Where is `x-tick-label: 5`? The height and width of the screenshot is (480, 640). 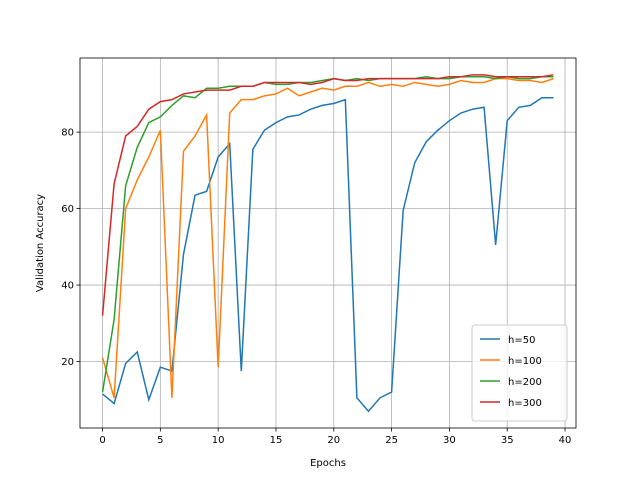 x-tick-label: 5 is located at coordinates (160, 440).